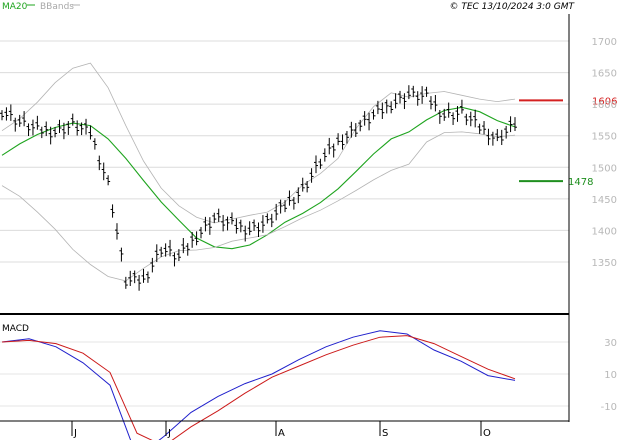 The width and height of the screenshot is (627, 440). What do you see at coordinates (604, 105) in the screenshot?
I see `price-tick-label: 1600` at bounding box center [604, 105].